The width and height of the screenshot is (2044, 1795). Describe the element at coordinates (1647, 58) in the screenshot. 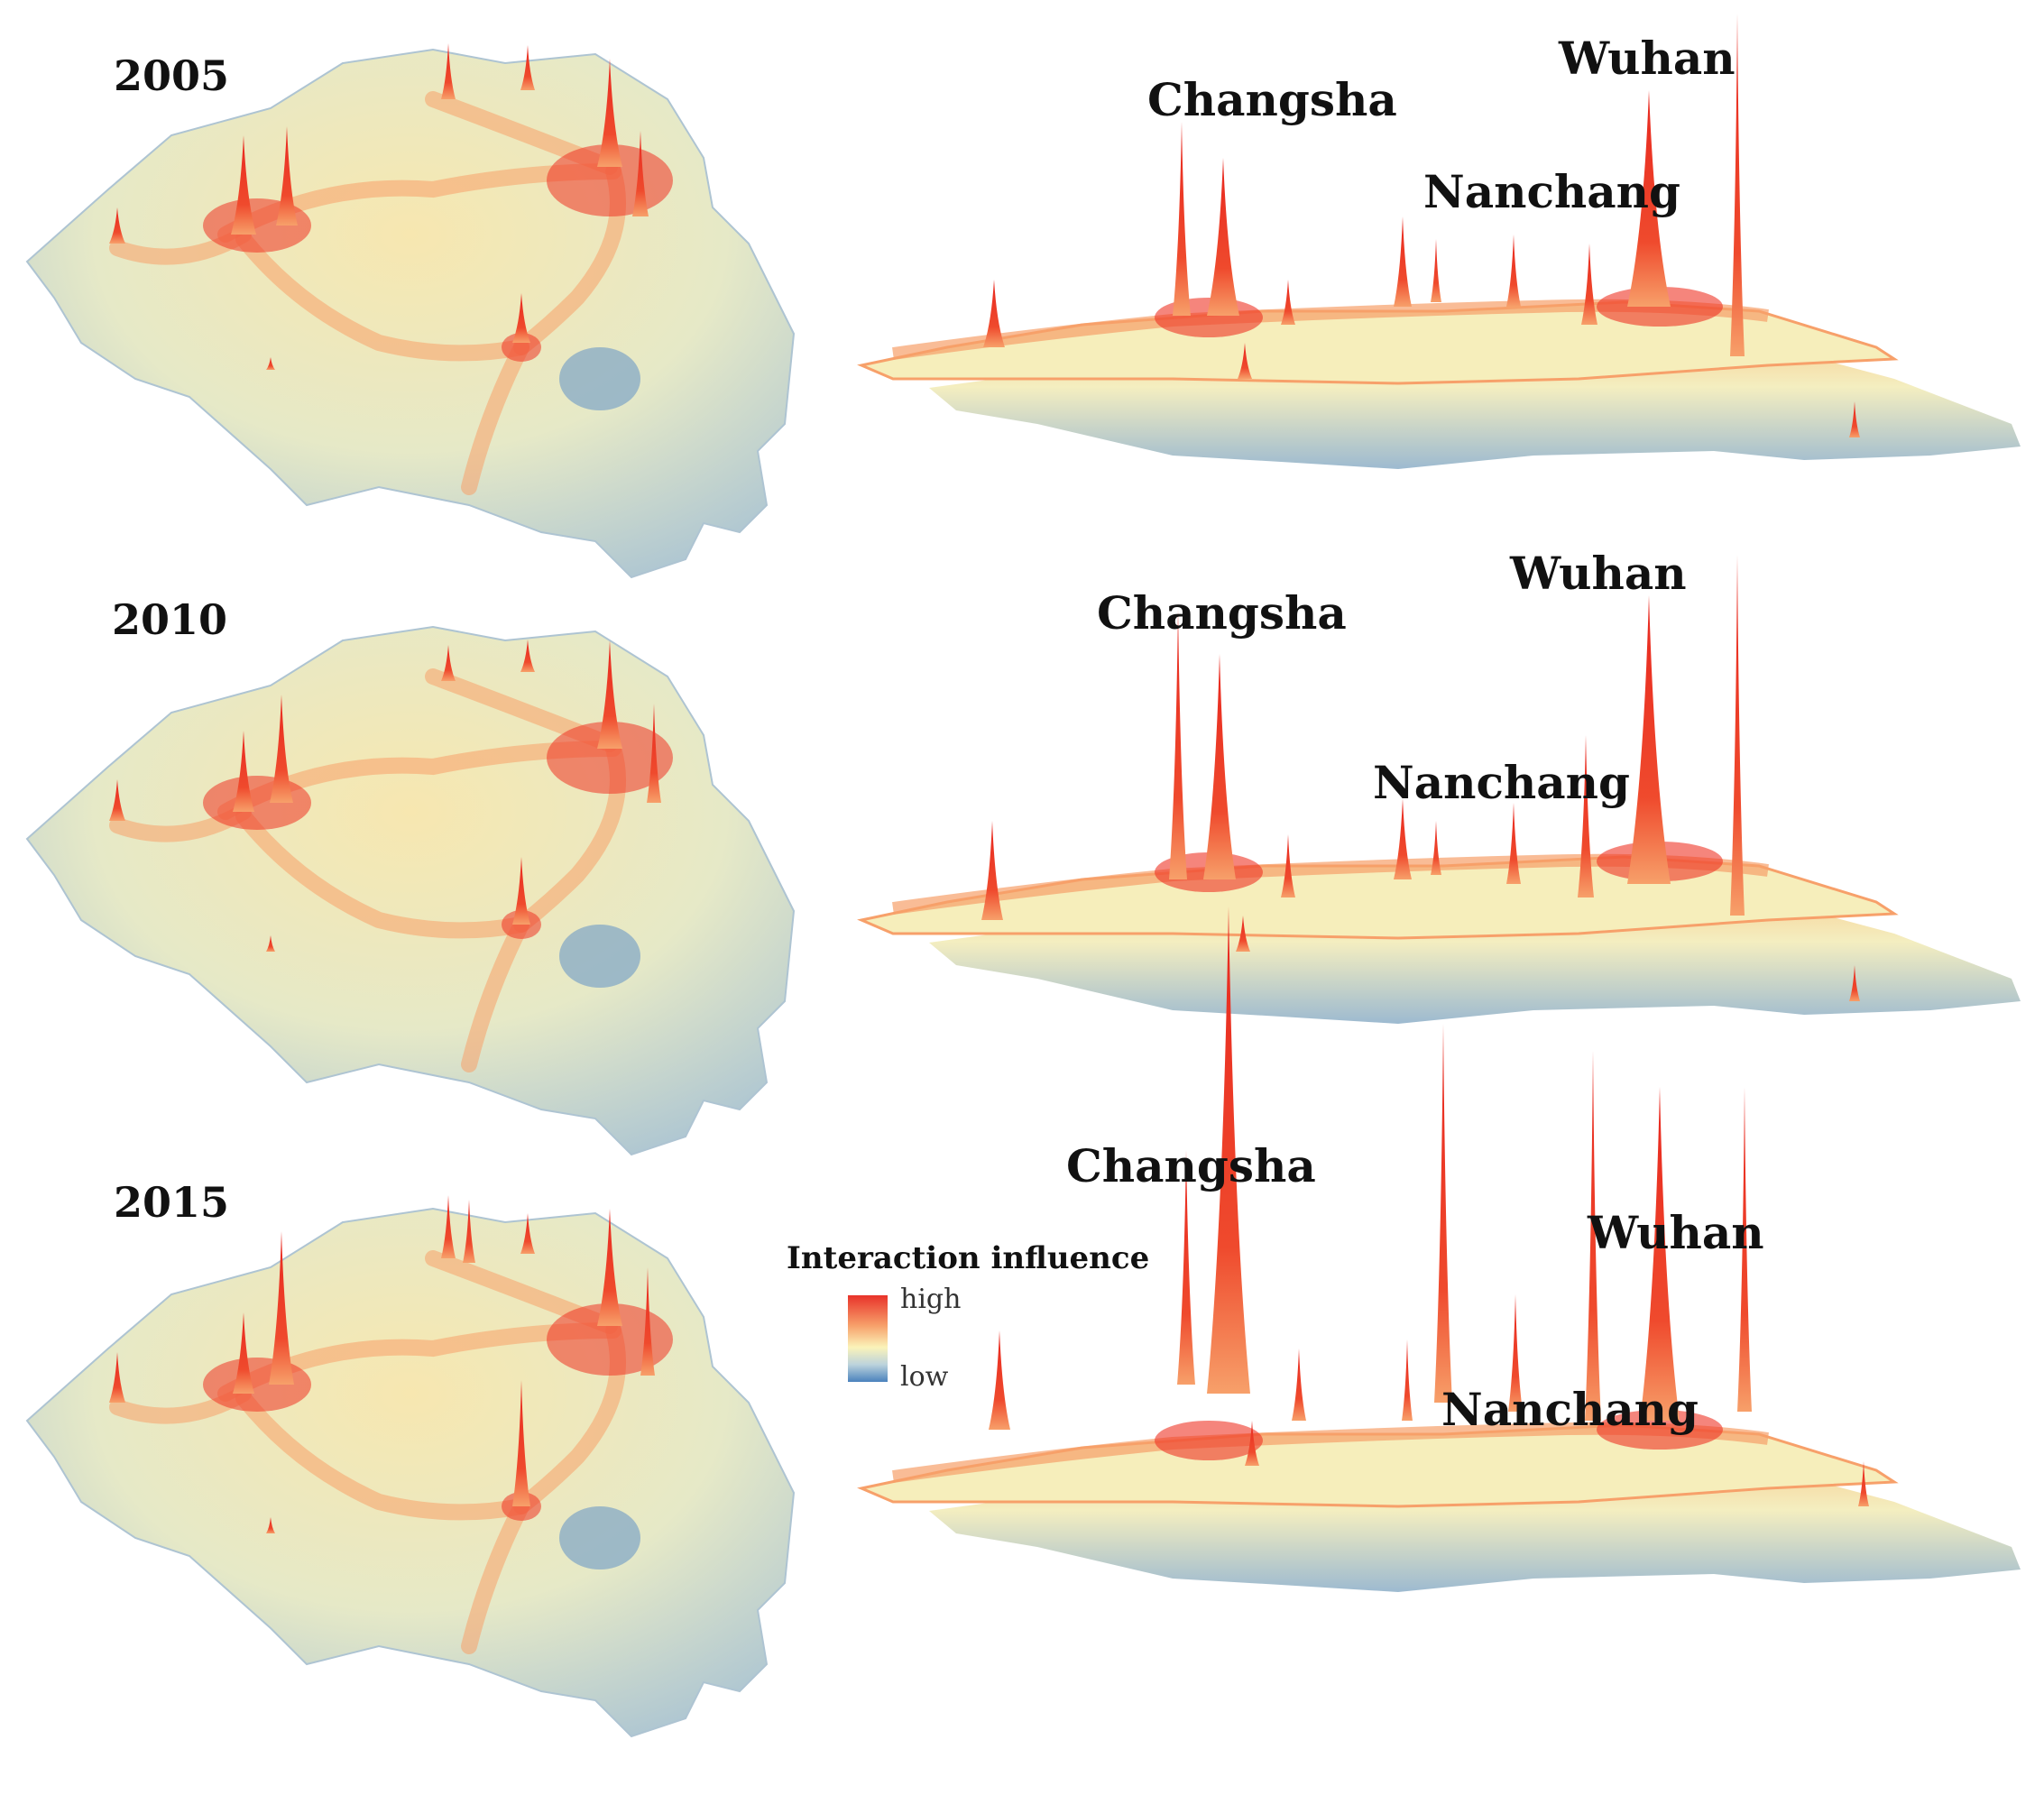

I see `city-label-wuhan-2005: Wuhan` at that location.